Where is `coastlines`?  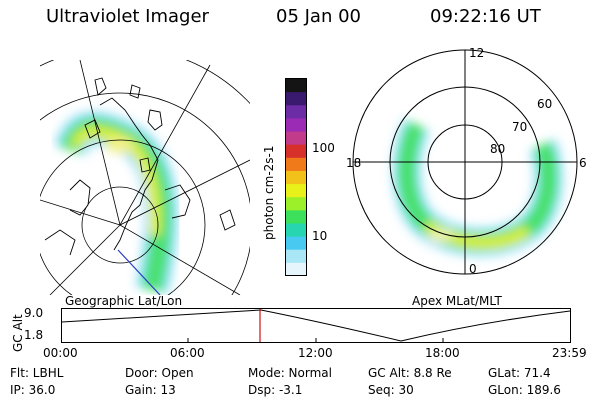 coastlines is located at coordinates (140, 166).